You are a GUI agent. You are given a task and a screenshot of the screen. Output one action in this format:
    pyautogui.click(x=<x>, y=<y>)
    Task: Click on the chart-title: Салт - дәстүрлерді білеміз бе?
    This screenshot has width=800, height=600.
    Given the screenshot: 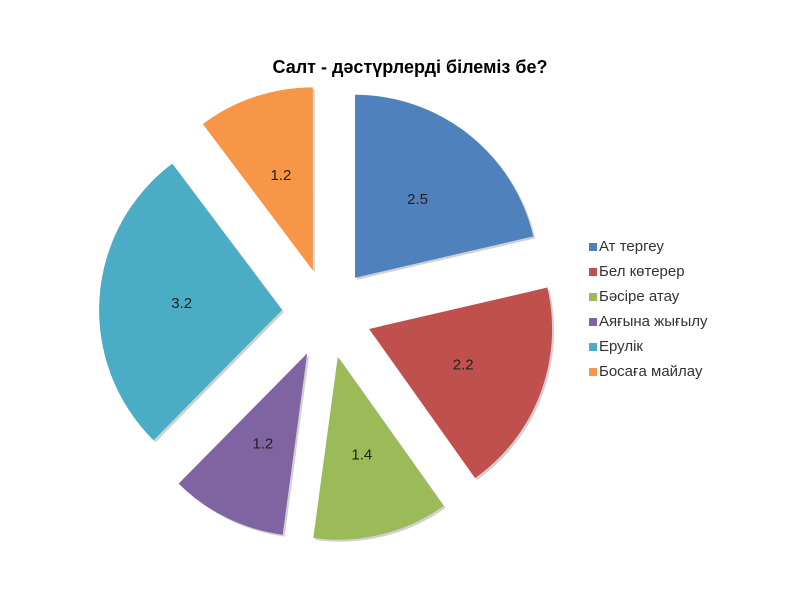 What is the action you would take?
    pyautogui.click(x=410, y=67)
    